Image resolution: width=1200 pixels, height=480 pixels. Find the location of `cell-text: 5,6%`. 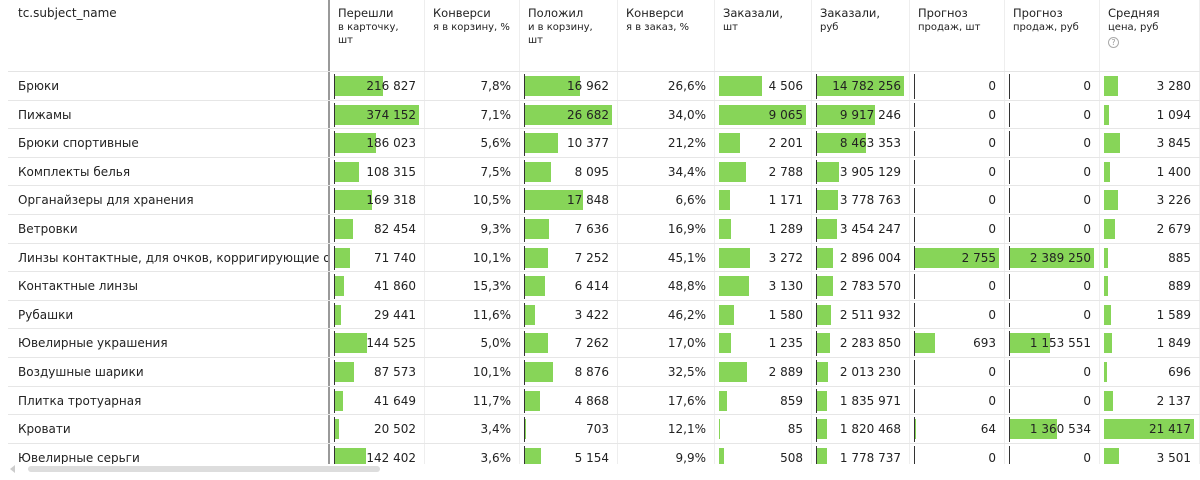

cell-text: 5,6% is located at coordinates (496, 143).